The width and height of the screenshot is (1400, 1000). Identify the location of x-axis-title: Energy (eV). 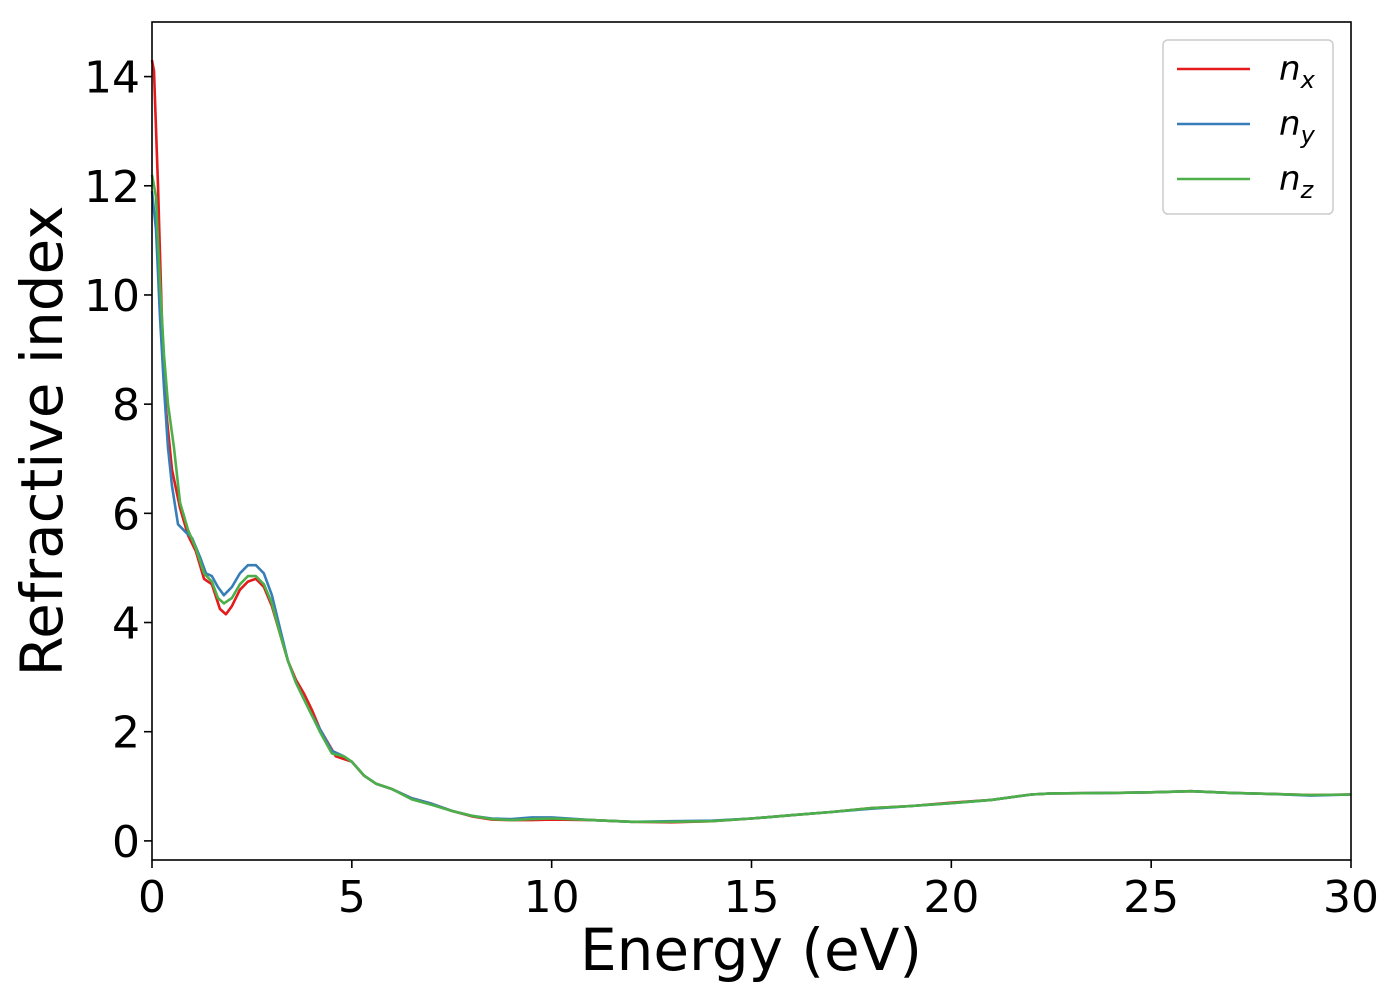
(751, 950).